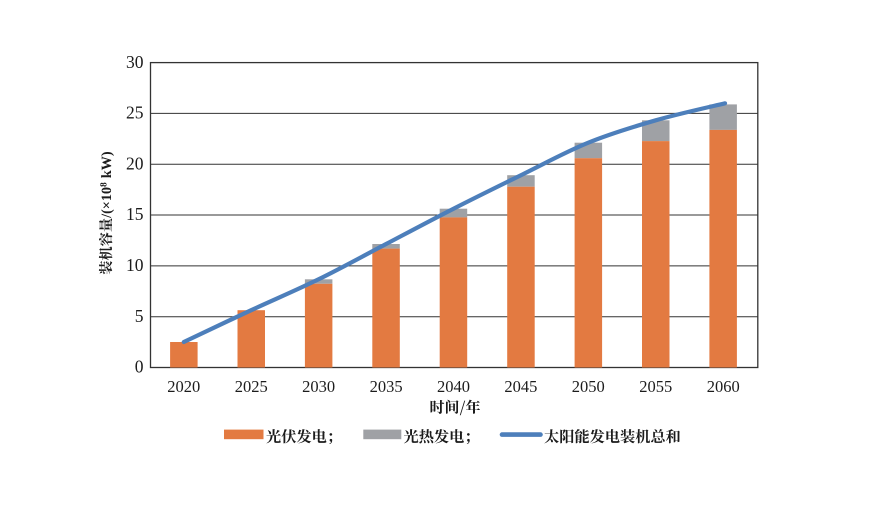 This screenshot has width=879, height=506. What do you see at coordinates (723, 386) in the screenshot?
I see `svg-text: 2060` at bounding box center [723, 386].